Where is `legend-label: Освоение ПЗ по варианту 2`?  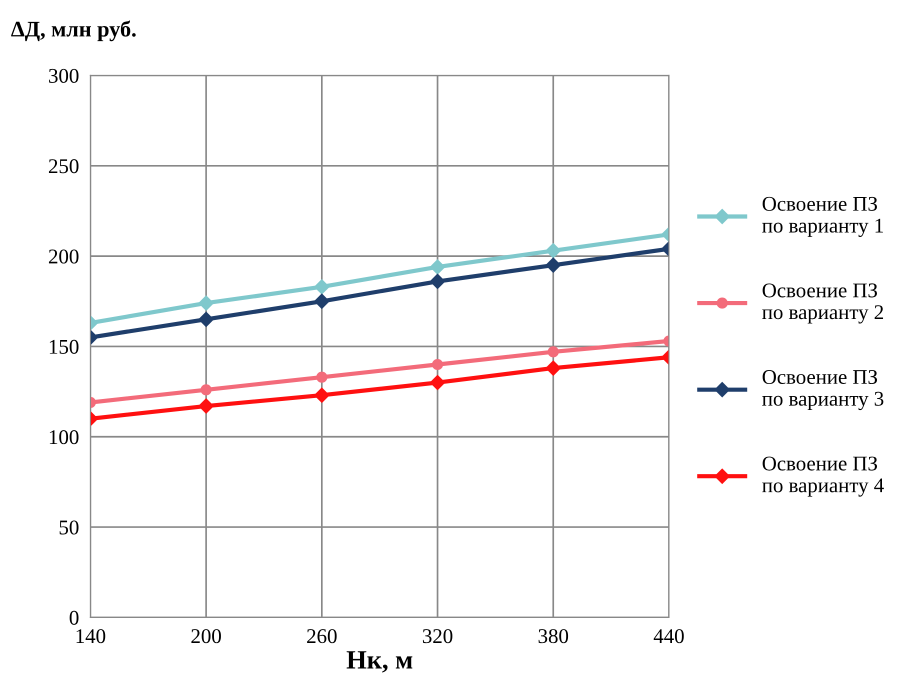 legend-label: Освоение ПЗ по варианту 2 is located at coordinates (823, 303).